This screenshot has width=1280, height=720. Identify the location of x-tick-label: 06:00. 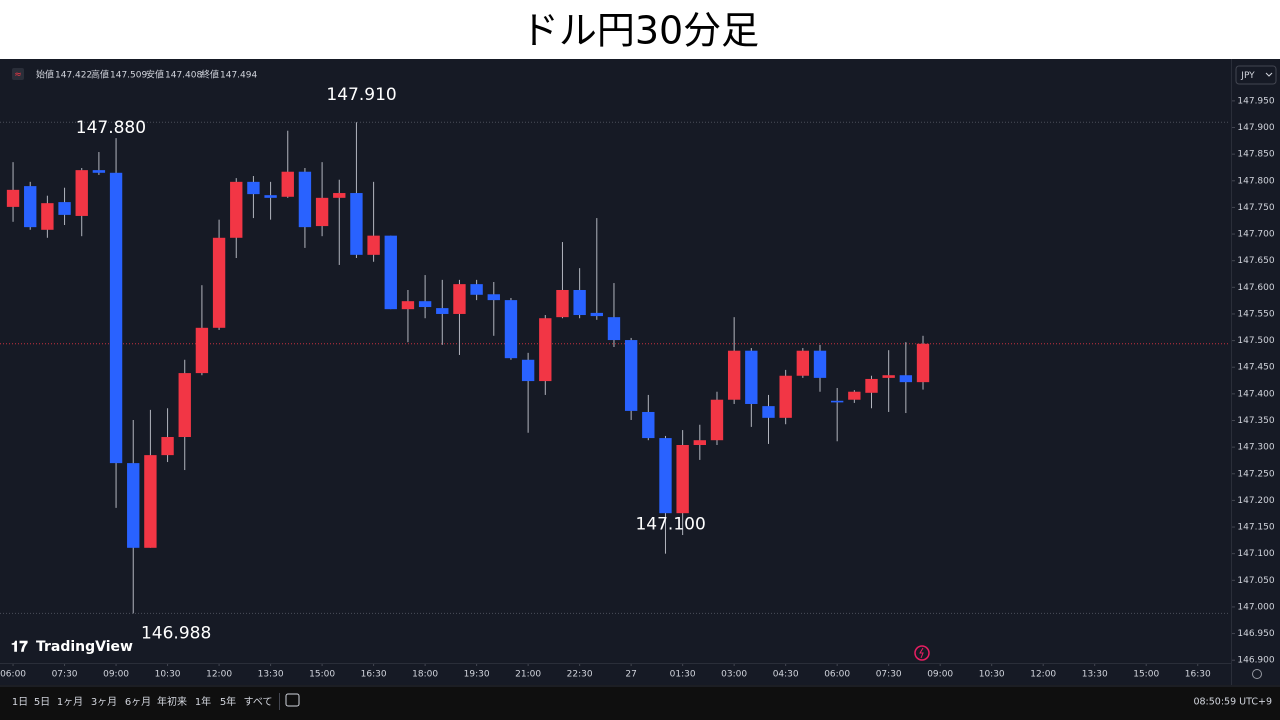
(13, 675).